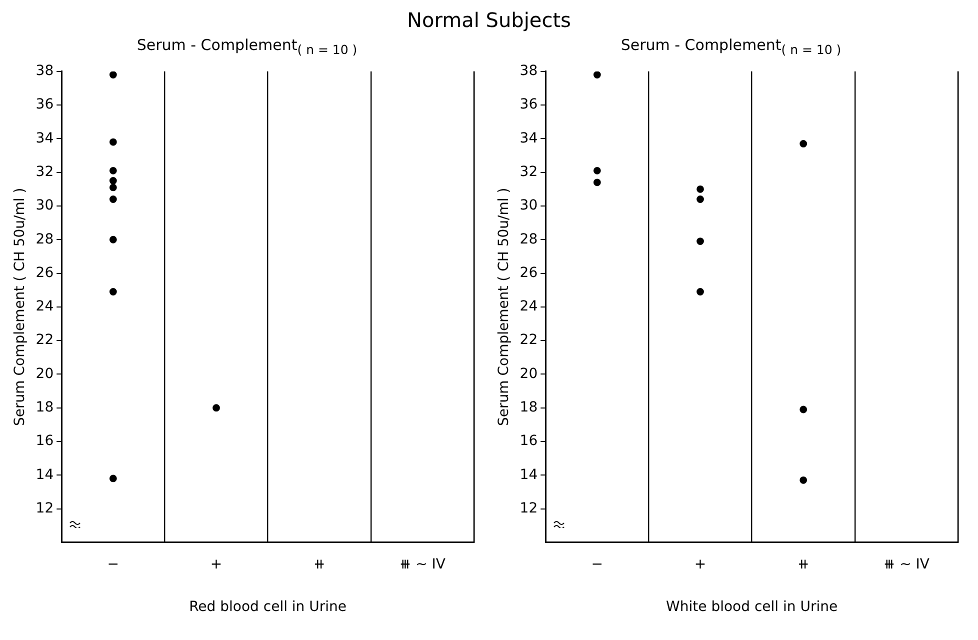 The height and width of the screenshot is (640, 978). Describe the element at coordinates (752, 607) in the screenshot. I see `x-axis-title: White blood cell in Urine` at that location.